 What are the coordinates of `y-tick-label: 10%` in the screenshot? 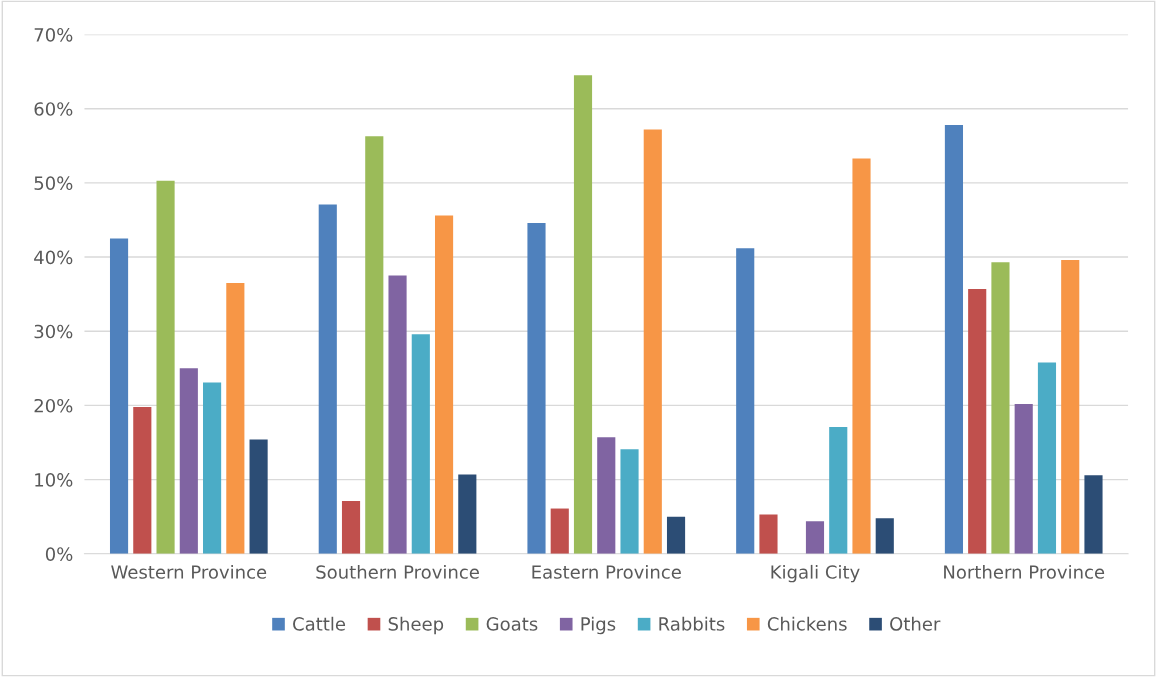 It's located at (54, 480).